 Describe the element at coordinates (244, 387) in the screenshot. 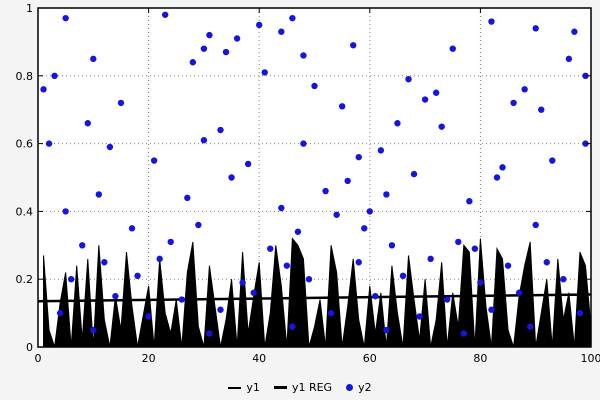

I see `legend-item-y1: y1` at that location.